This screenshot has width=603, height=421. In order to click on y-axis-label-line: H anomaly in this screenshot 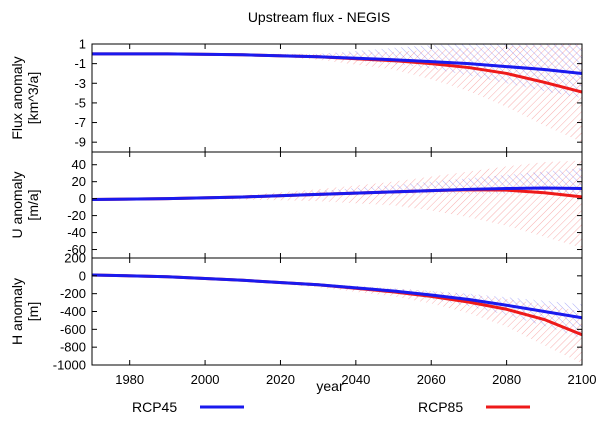, I will do `click(17, 311)`.